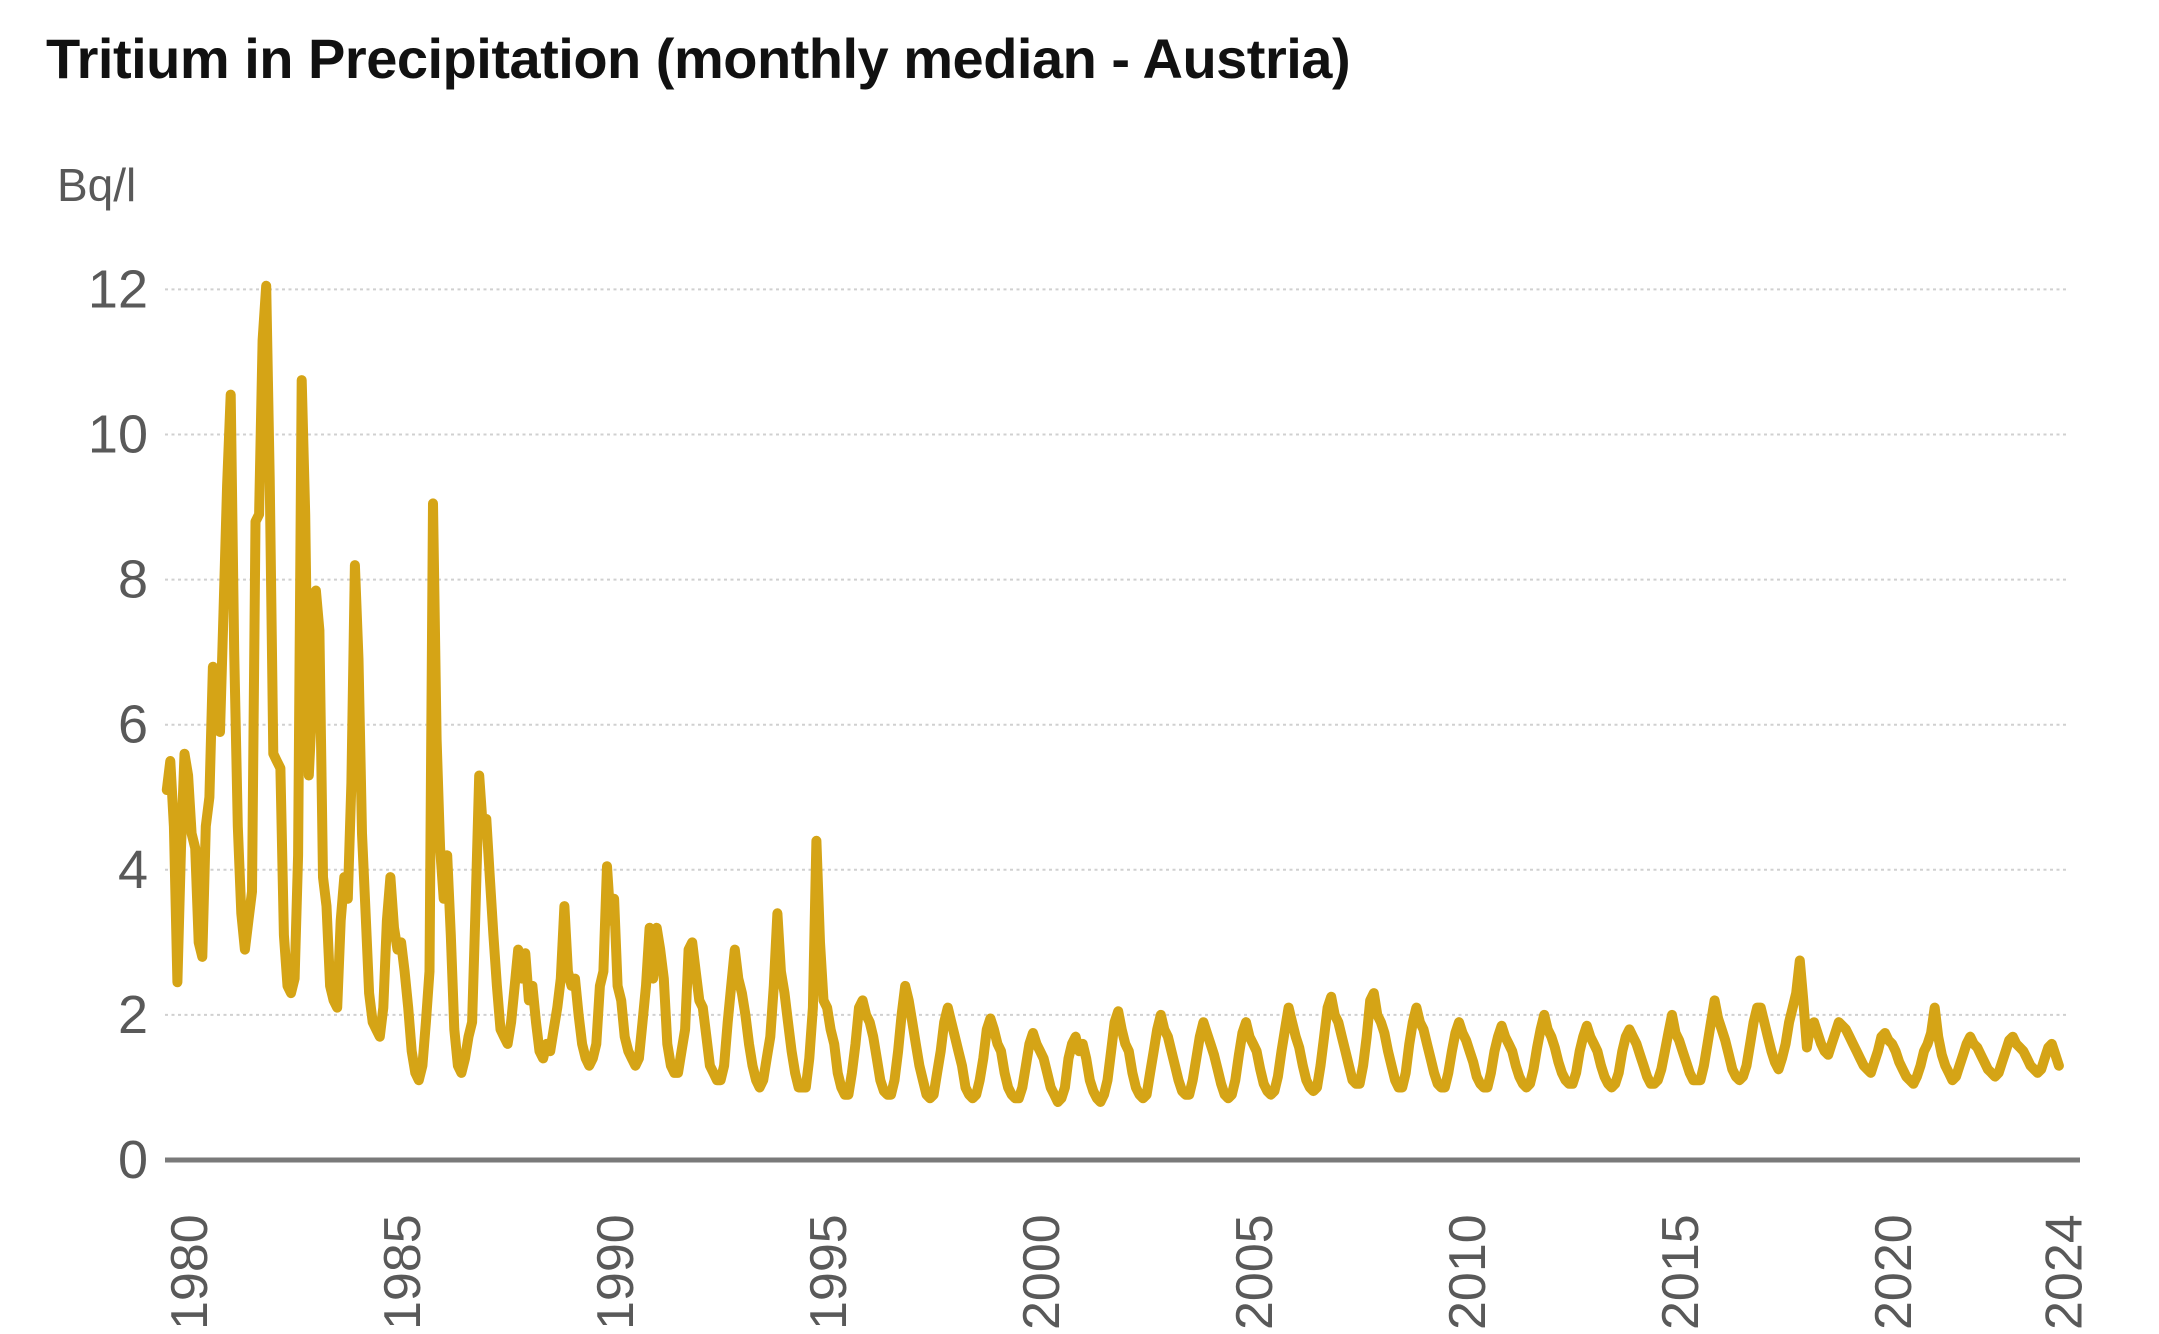 The width and height of the screenshot is (2159, 1334). I want to click on x-tick-label-1985: 1985, so click(403, 1272).